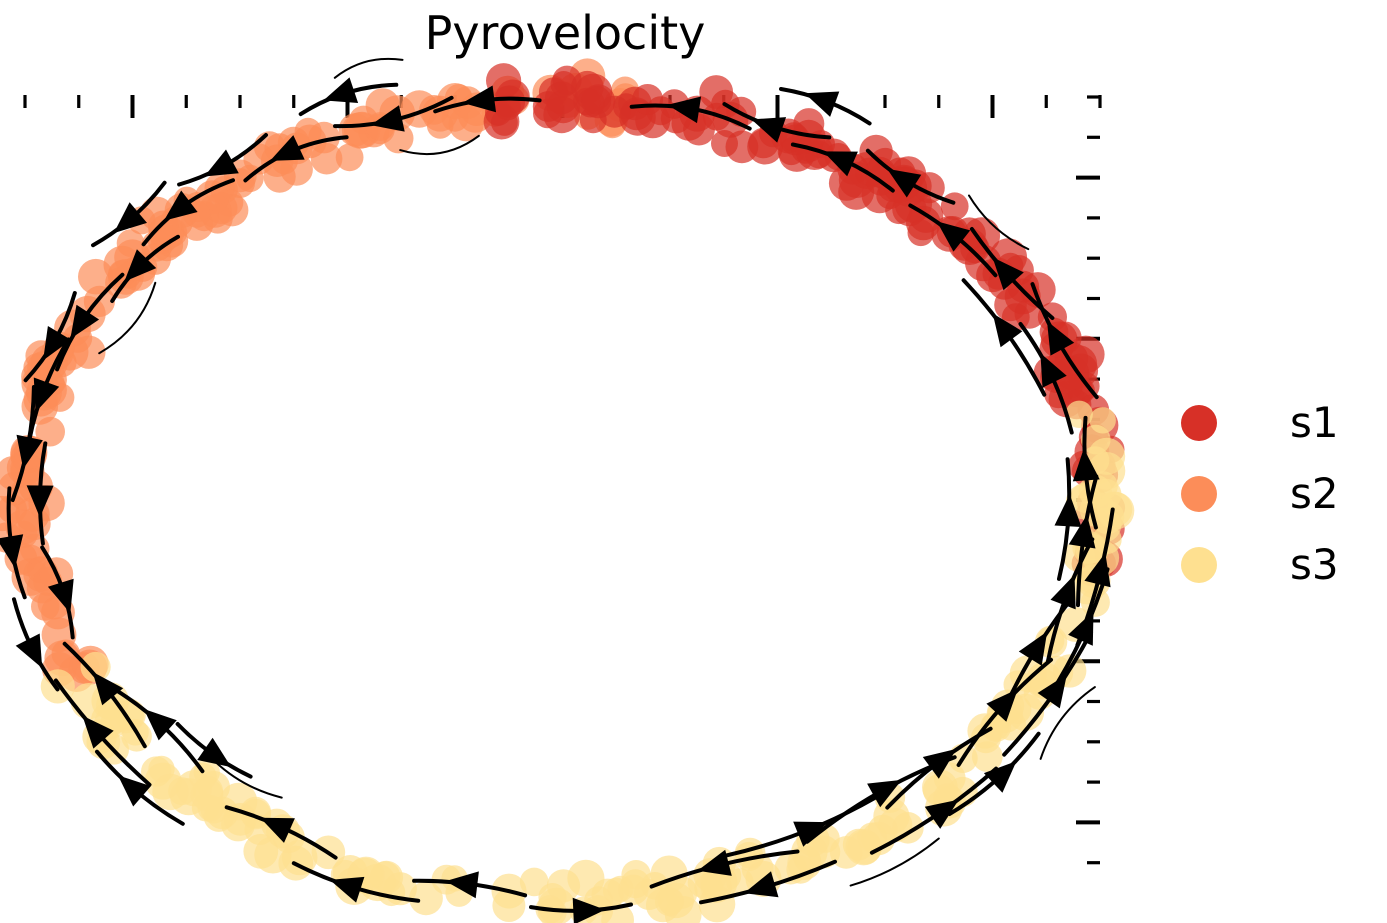 This screenshot has width=1387, height=923. I want to click on legend-label-s3: s3, so click(1314, 564).